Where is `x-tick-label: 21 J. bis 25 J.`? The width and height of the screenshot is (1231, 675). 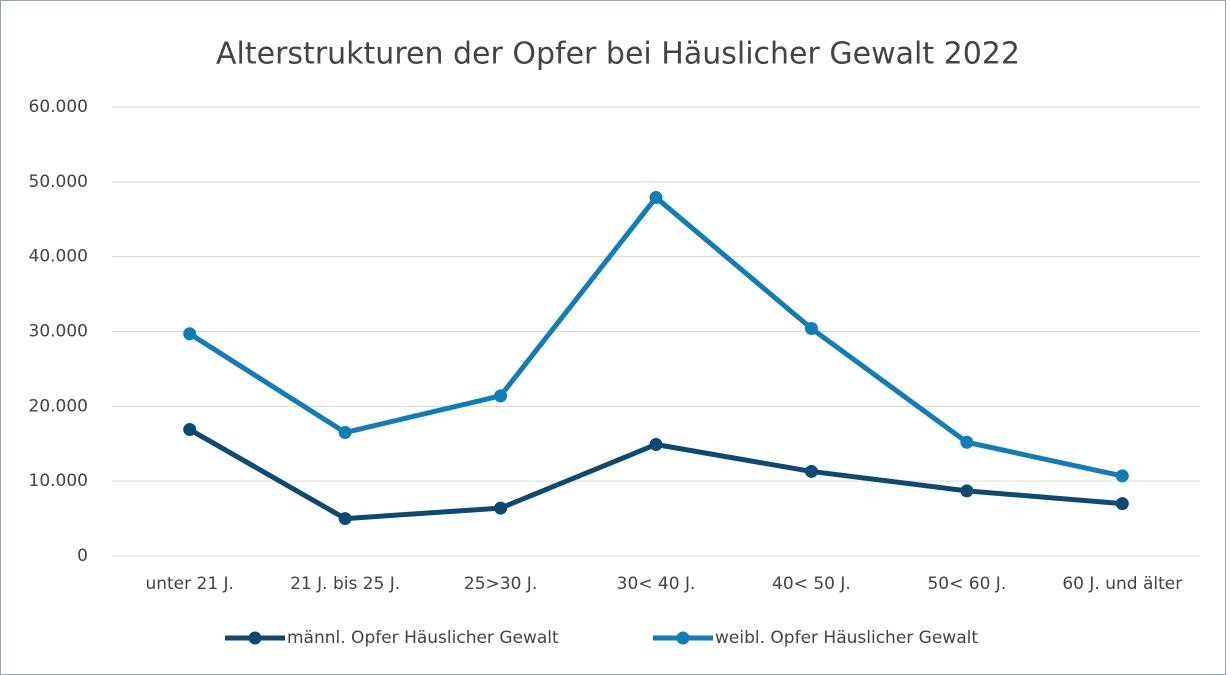
x-tick-label: 21 J. bis 25 J. is located at coordinates (345, 584).